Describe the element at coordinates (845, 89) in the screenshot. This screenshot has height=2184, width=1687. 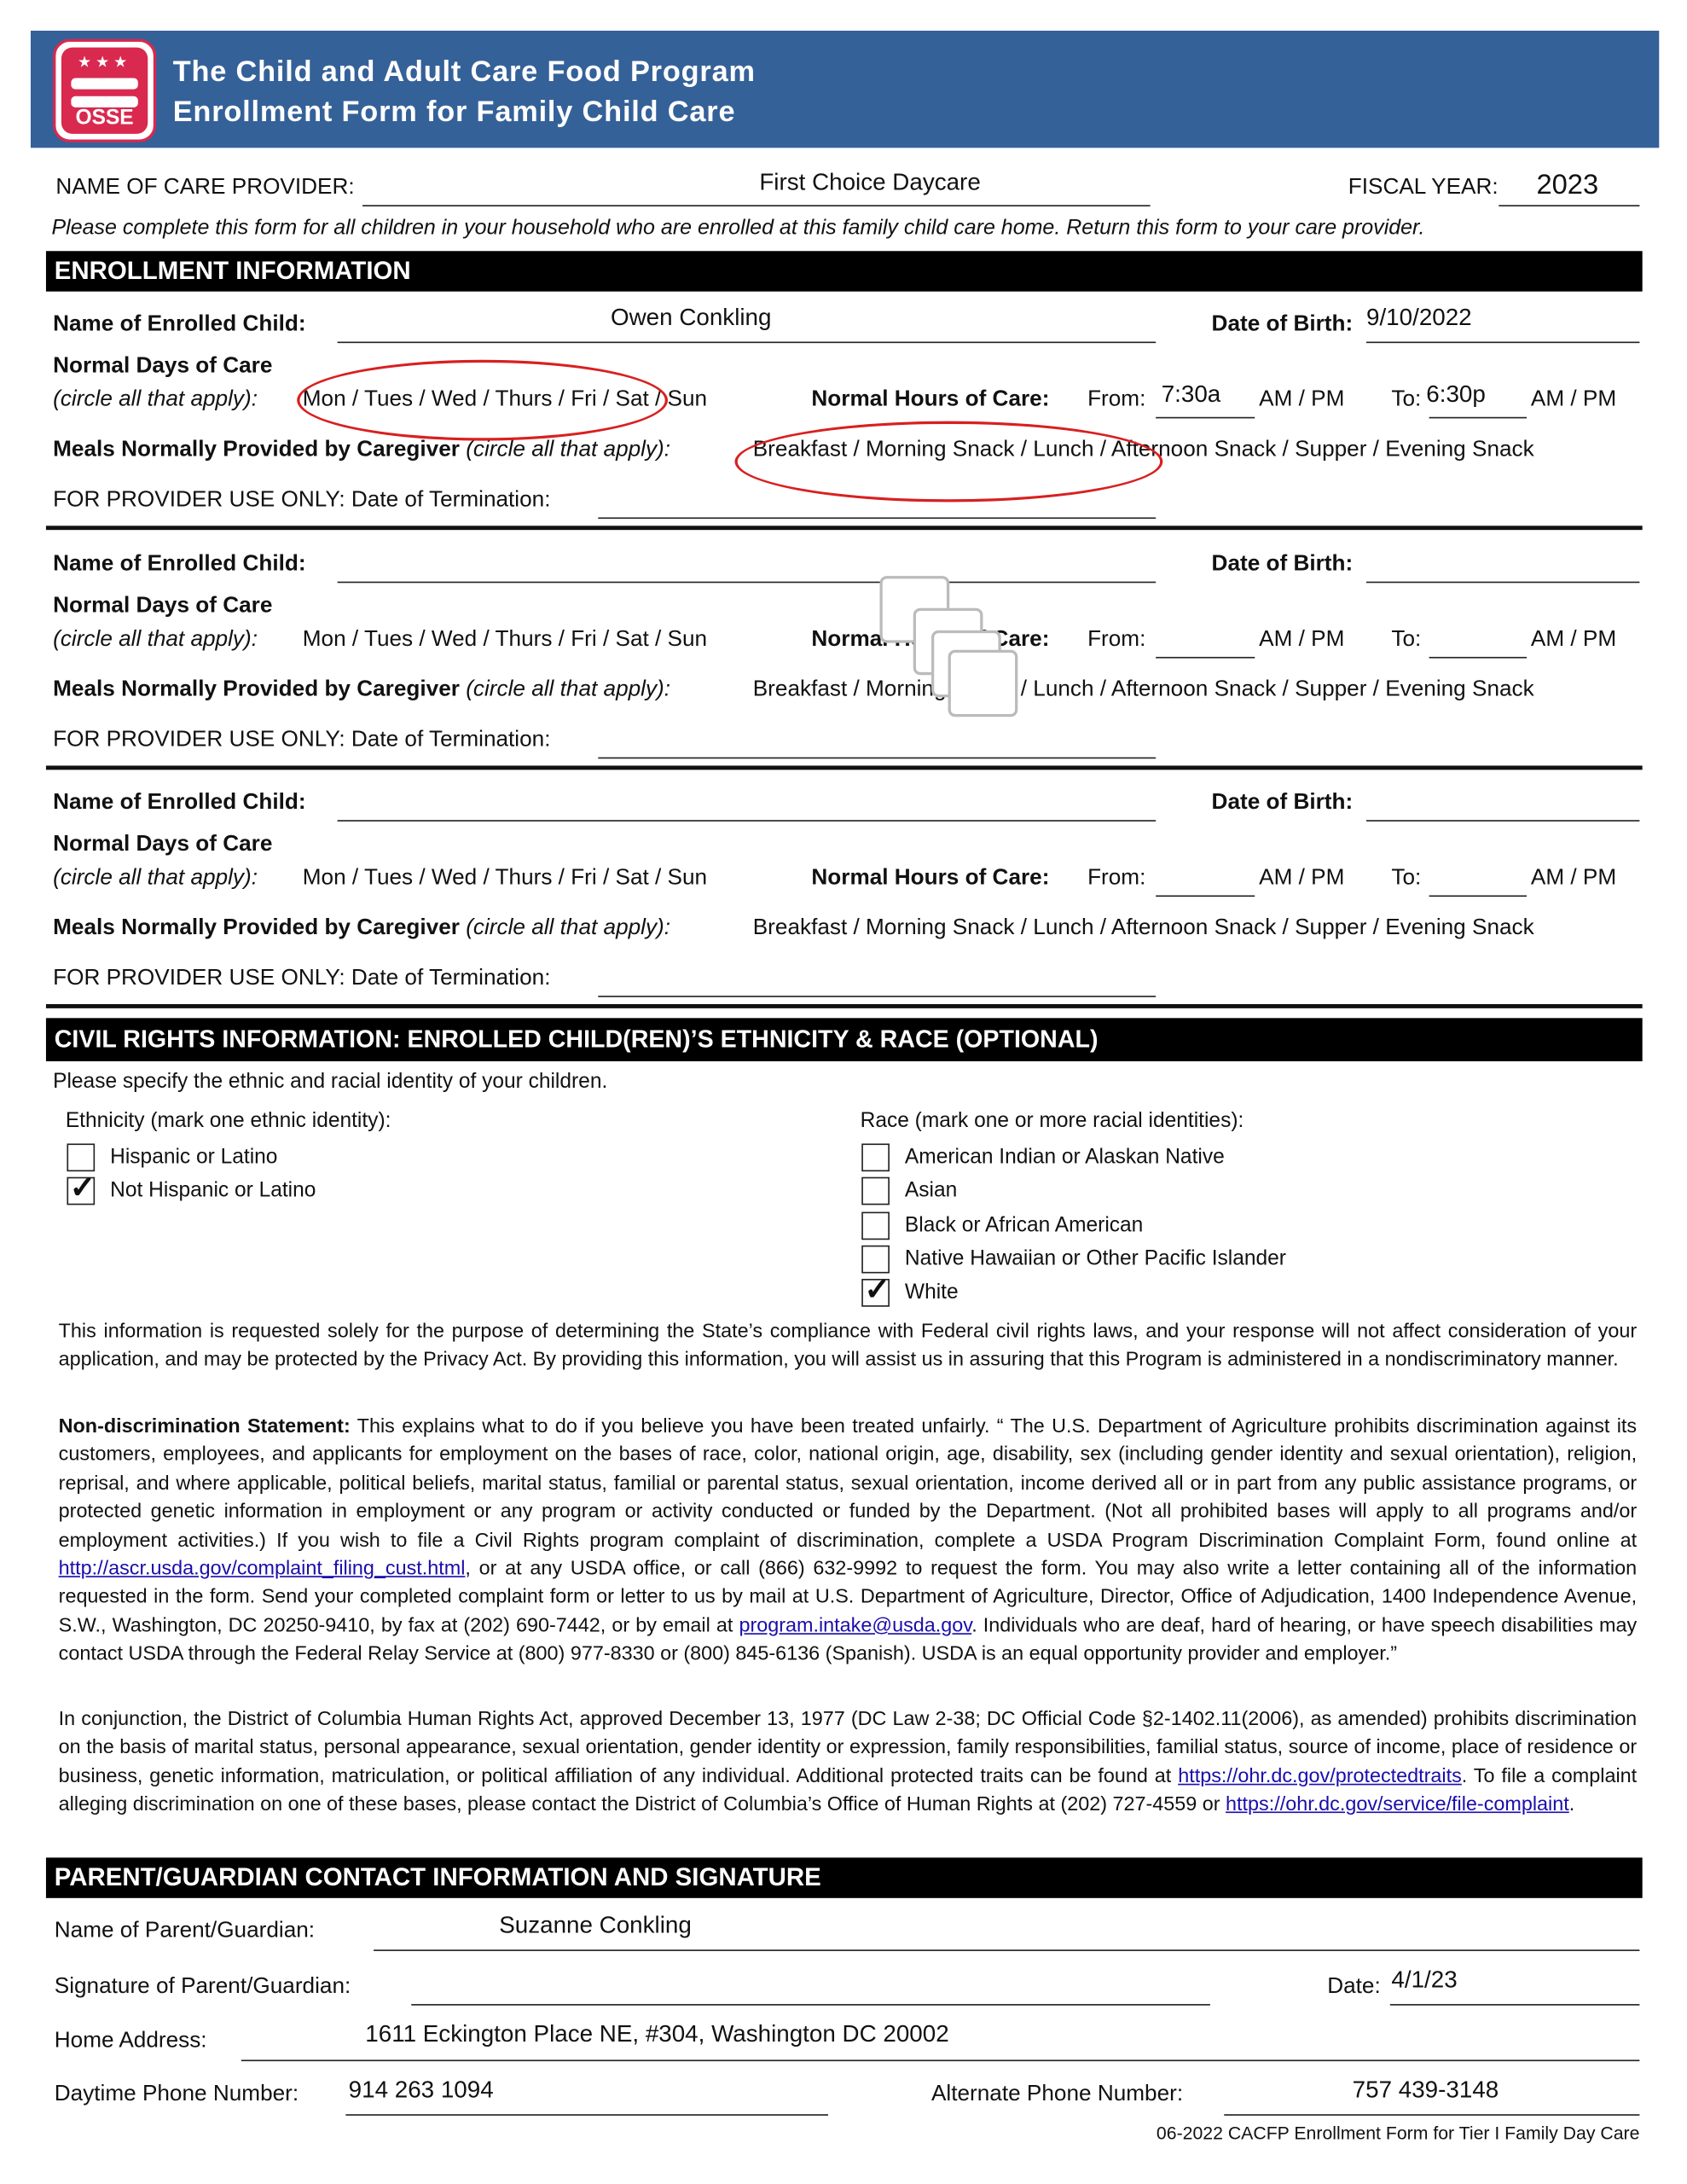
I see `header-banner` at that location.